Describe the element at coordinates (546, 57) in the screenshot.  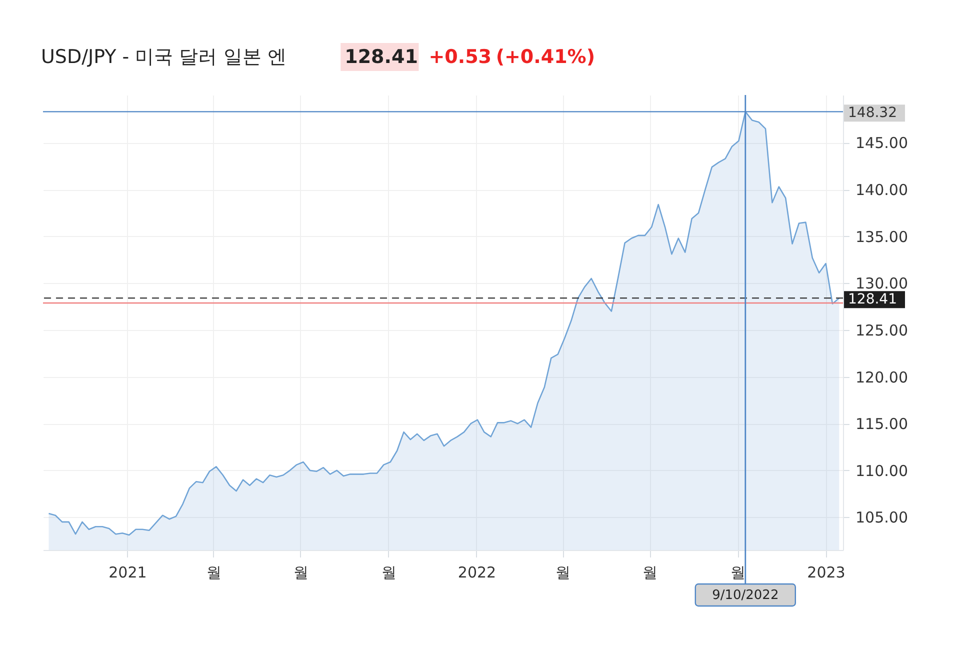
I see `text: (+0.41%)` at that location.